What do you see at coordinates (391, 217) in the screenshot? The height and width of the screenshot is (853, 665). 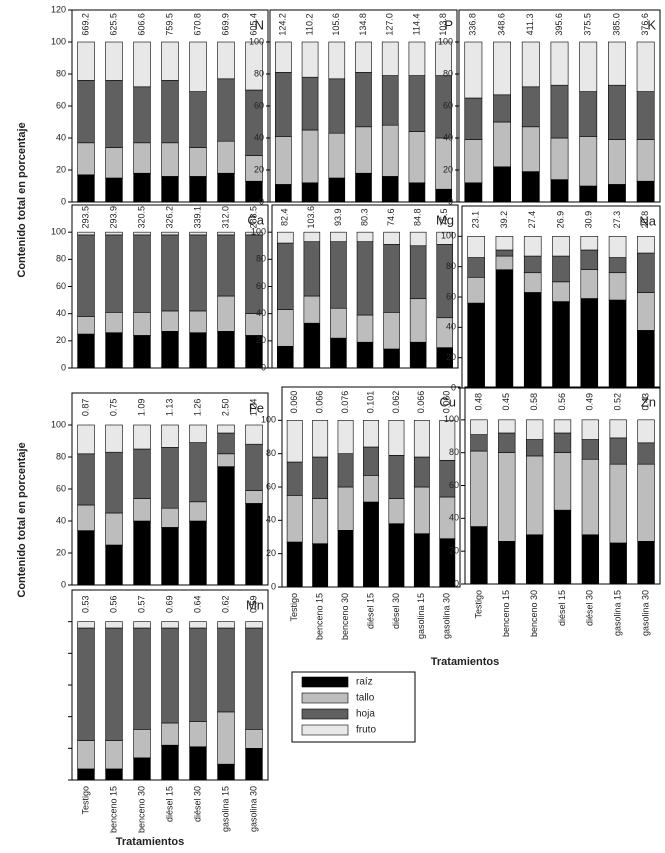 I see `total-label: 74.6` at bounding box center [391, 217].